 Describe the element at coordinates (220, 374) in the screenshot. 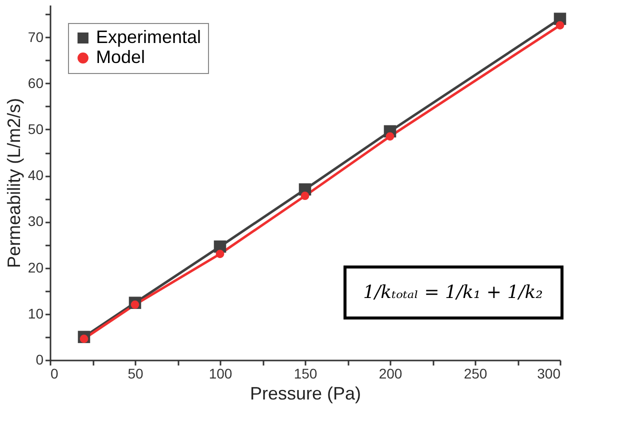

I see `x-tick-label: 100` at that location.